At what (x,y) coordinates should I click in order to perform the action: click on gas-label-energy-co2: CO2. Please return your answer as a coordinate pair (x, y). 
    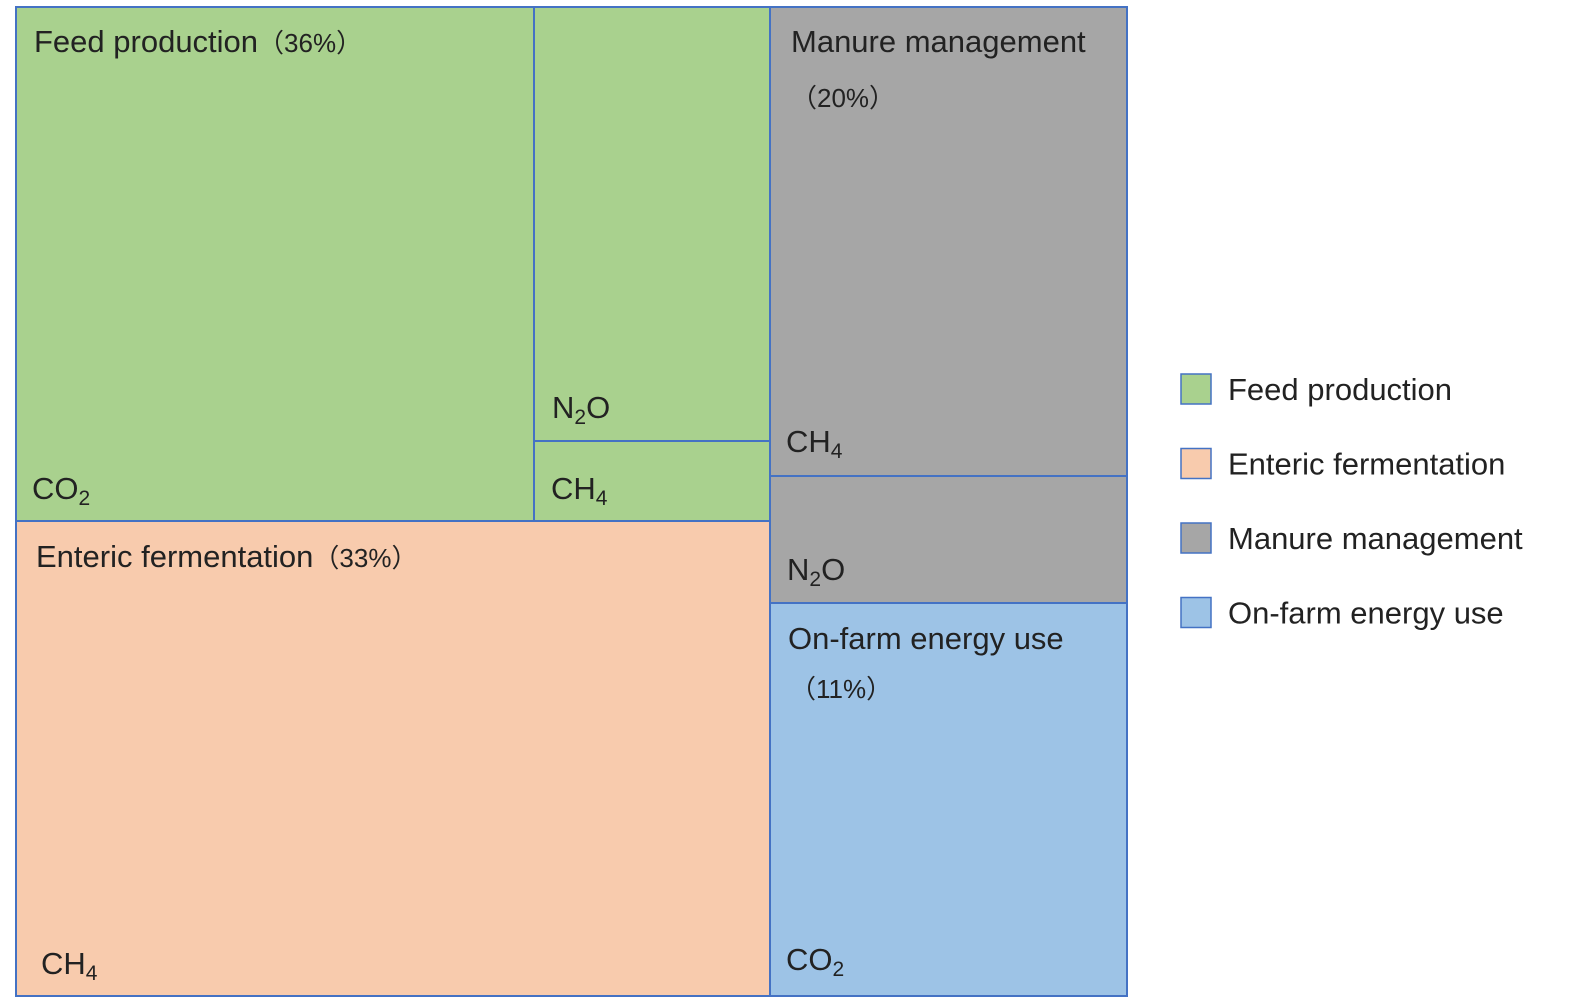
    Looking at the image, I should click on (815, 961).